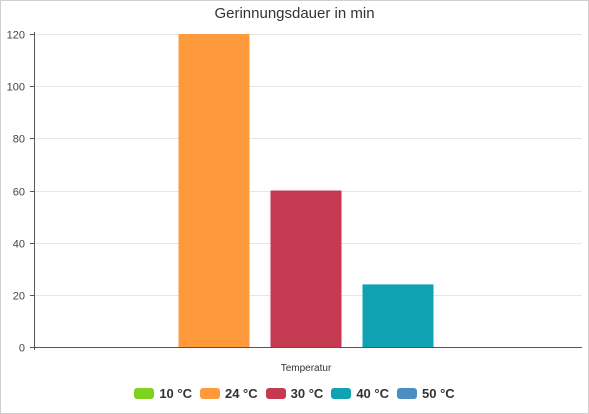 This screenshot has height=414, width=589. Describe the element at coordinates (19, 297) in the screenshot. I see `y-tick-label: 20` at that location.